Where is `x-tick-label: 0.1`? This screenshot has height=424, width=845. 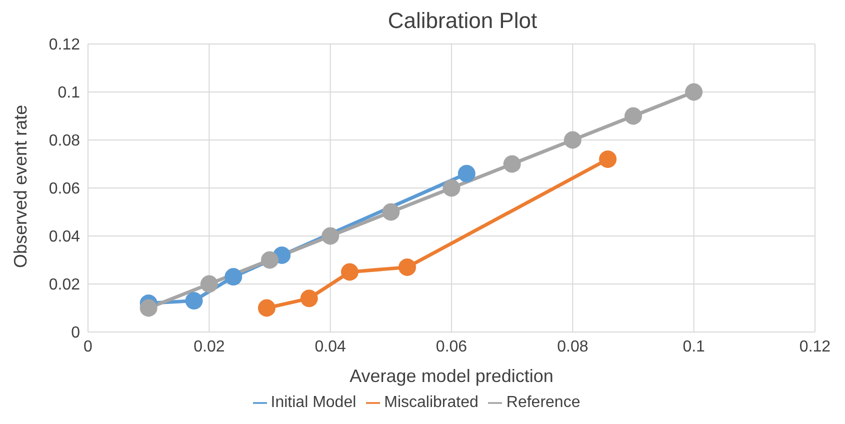
x-tick-label: 0.1 is located at coordinates (694, 347).